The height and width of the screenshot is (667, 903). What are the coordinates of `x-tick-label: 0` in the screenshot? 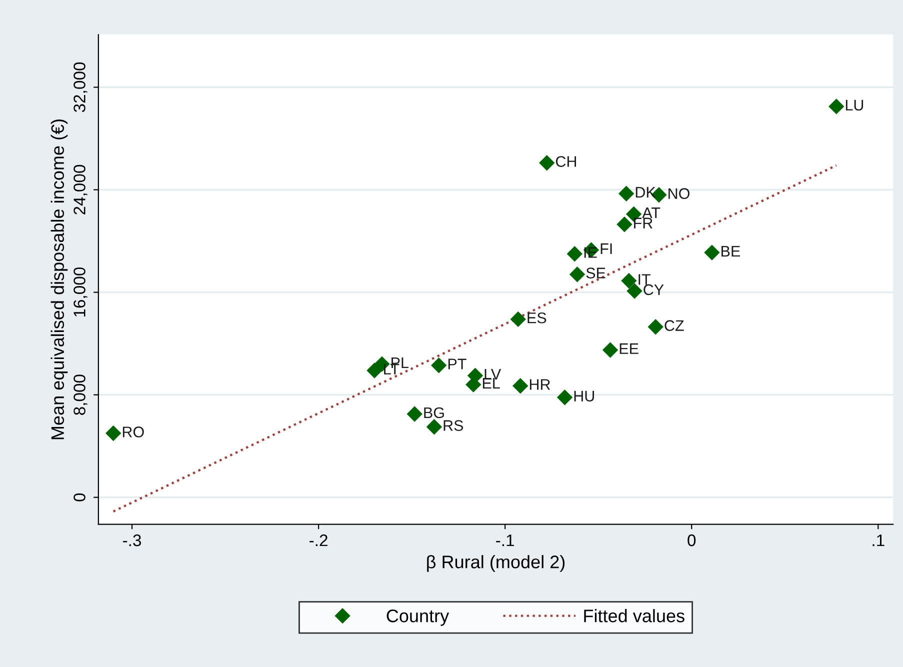 It's located at (692, 540).